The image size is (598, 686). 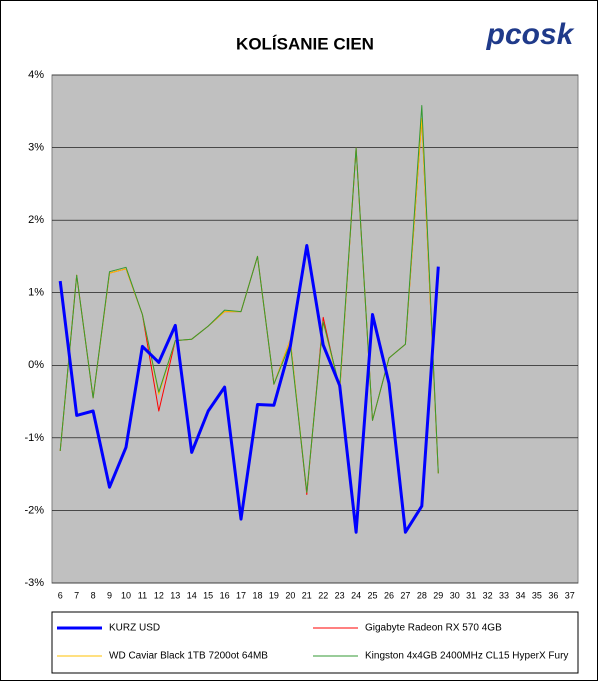 I want to click on legend-label: WD Caviar Black 1TB 7200ot 64MB, so click(x=188, y=656).